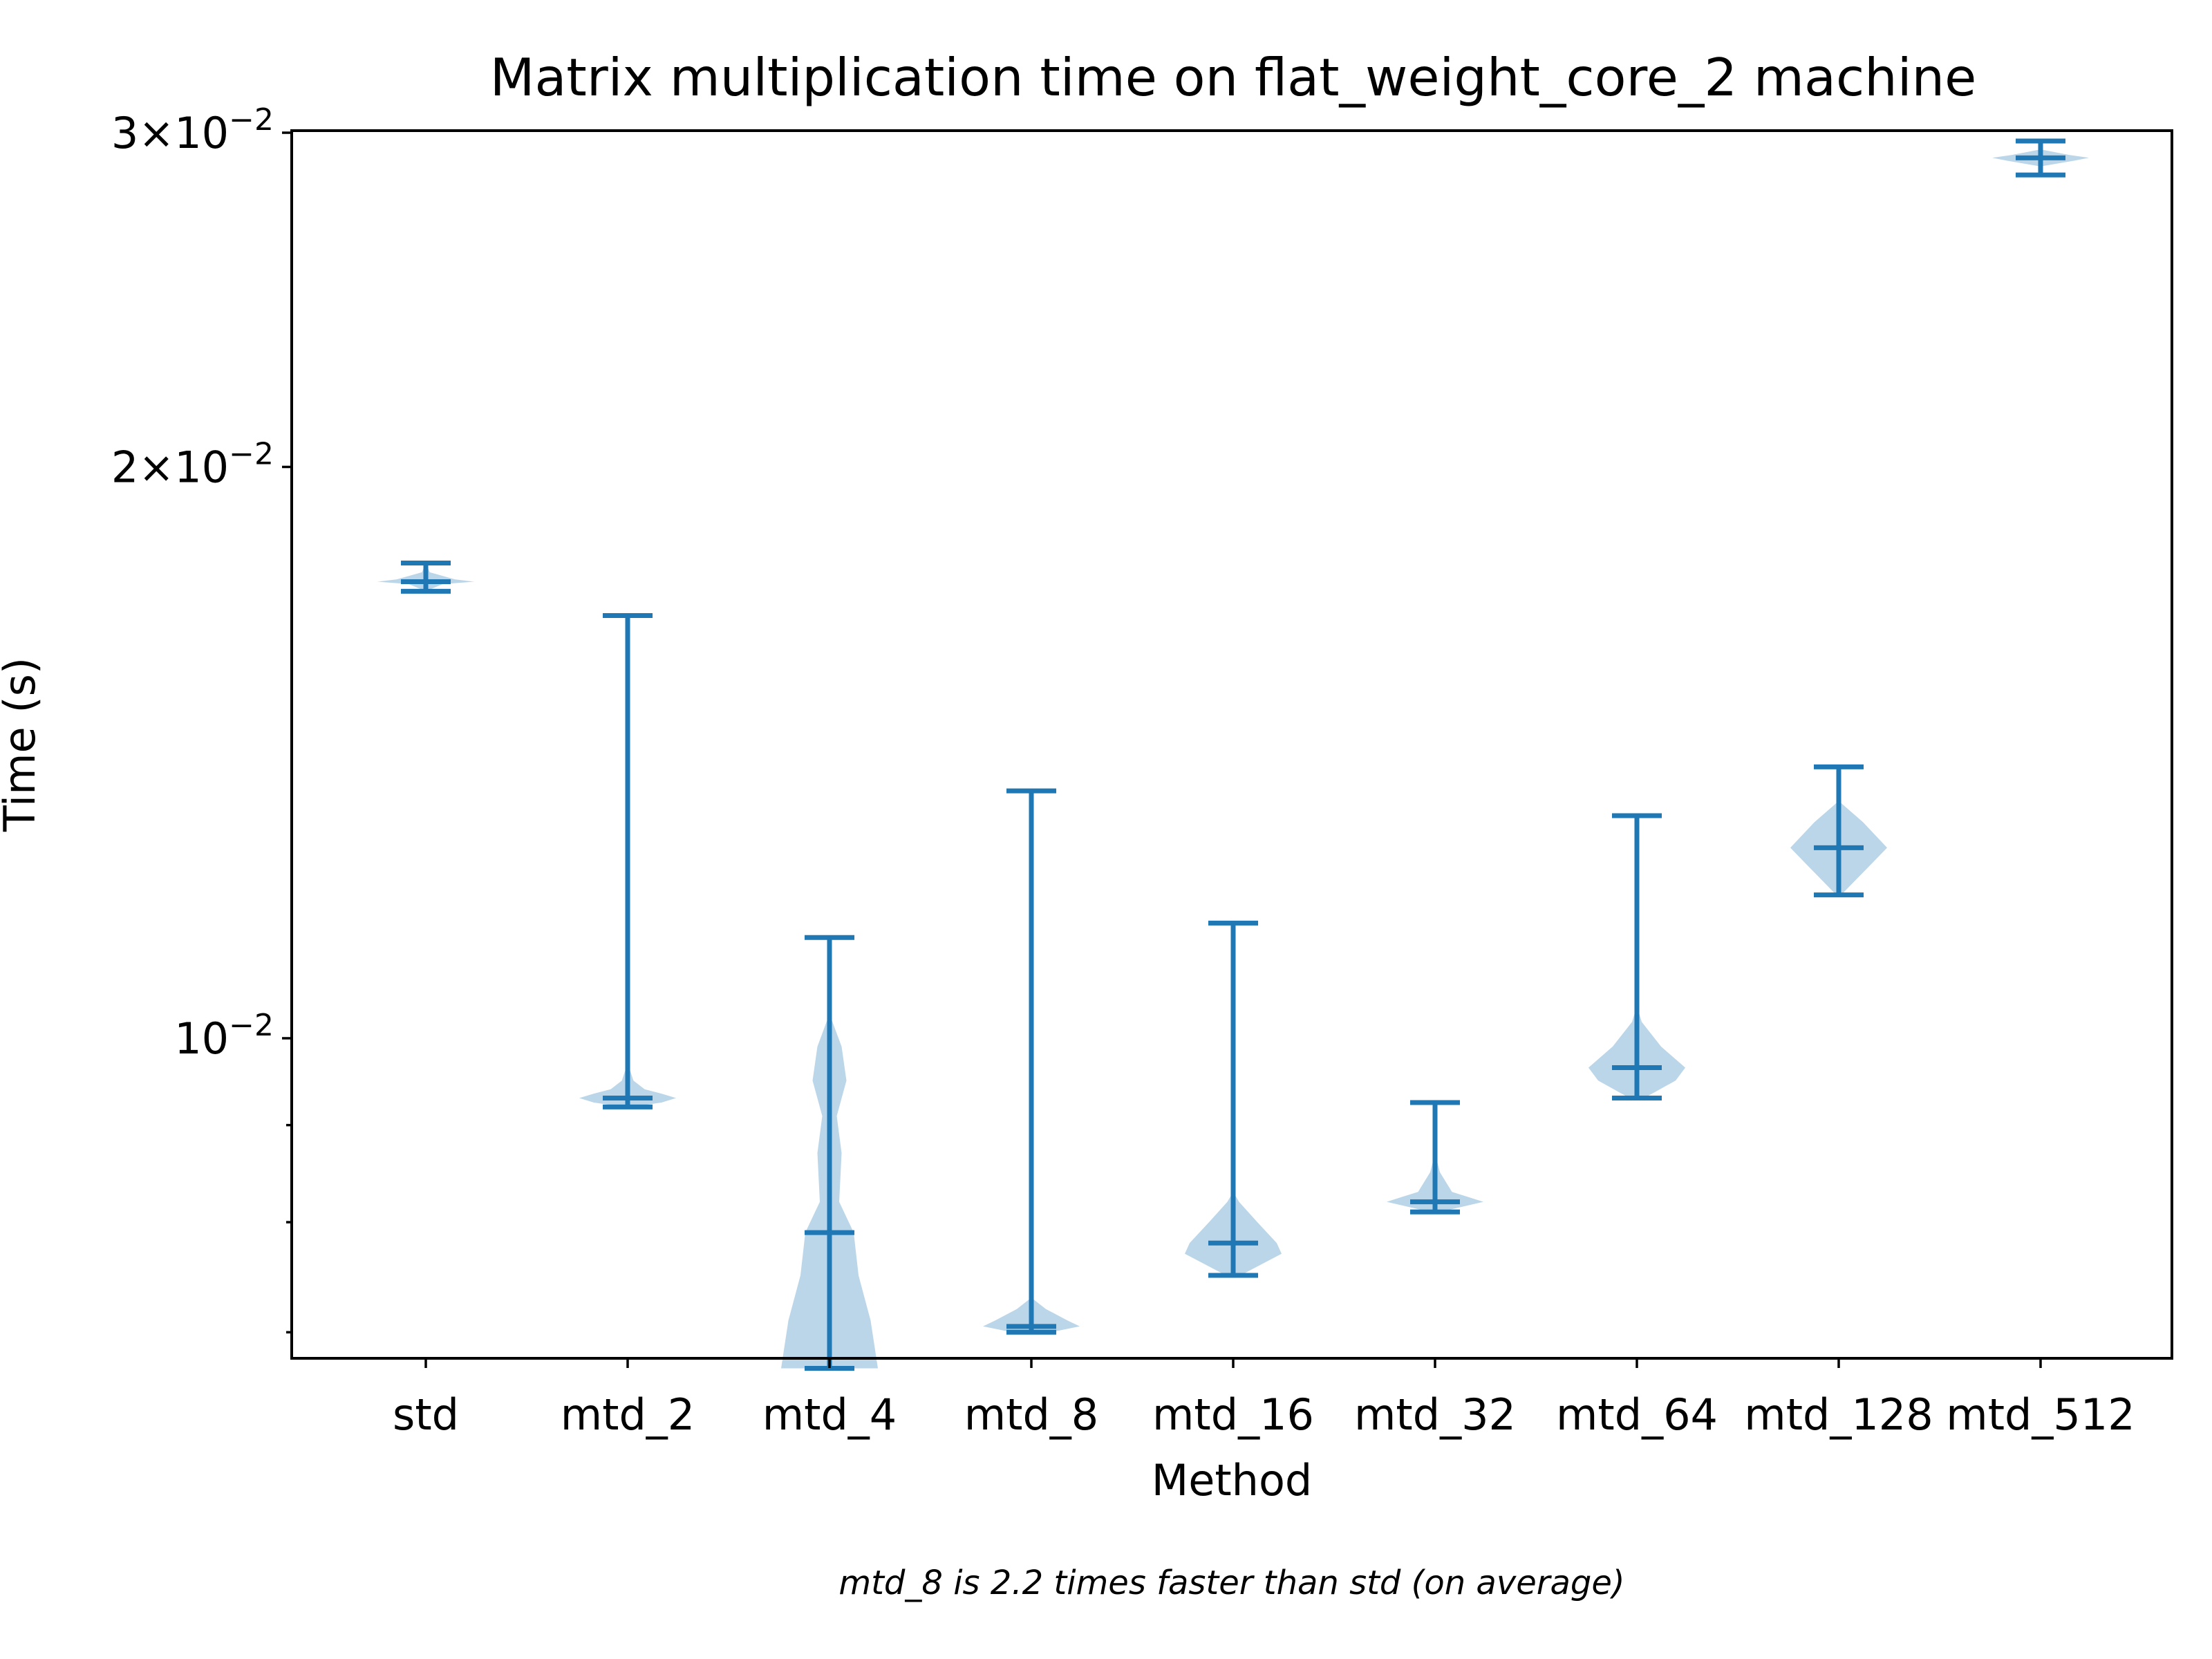  I want to click on y-axis: 3×10−22×10−210−2, so click(201, 718).